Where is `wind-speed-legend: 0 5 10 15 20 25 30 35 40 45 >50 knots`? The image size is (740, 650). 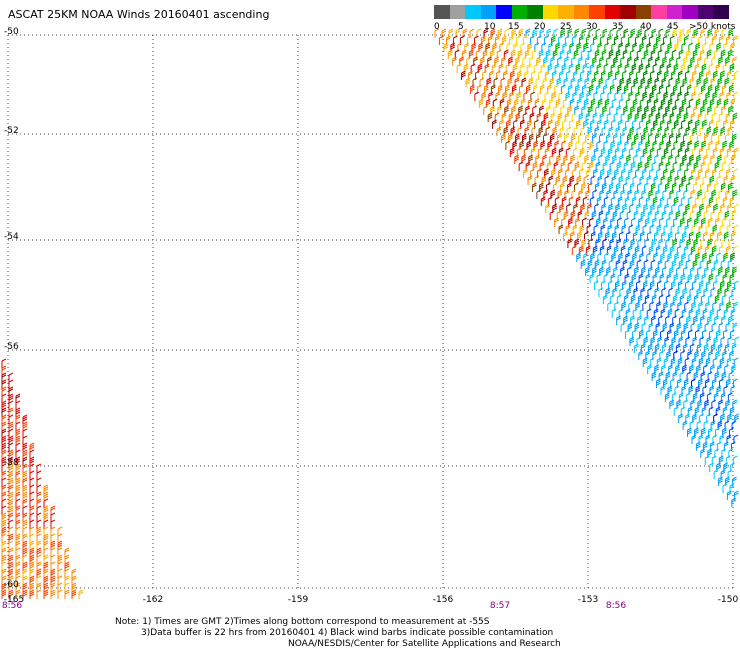 wind-speed-legend: 0 5 10 15 20 25 30 35 40 45 >50 knots is located at coordinates (585, 20).